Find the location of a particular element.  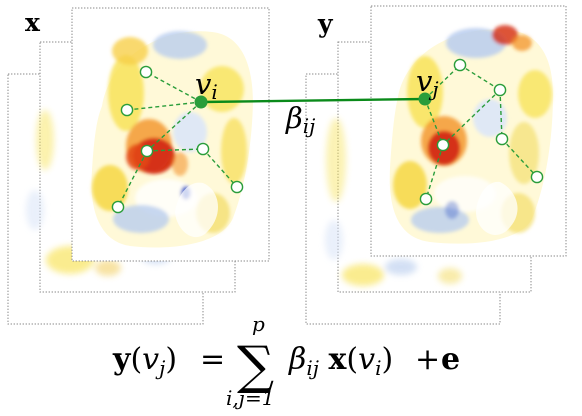

y-panel-label: y is located at coordinates (325, 23).